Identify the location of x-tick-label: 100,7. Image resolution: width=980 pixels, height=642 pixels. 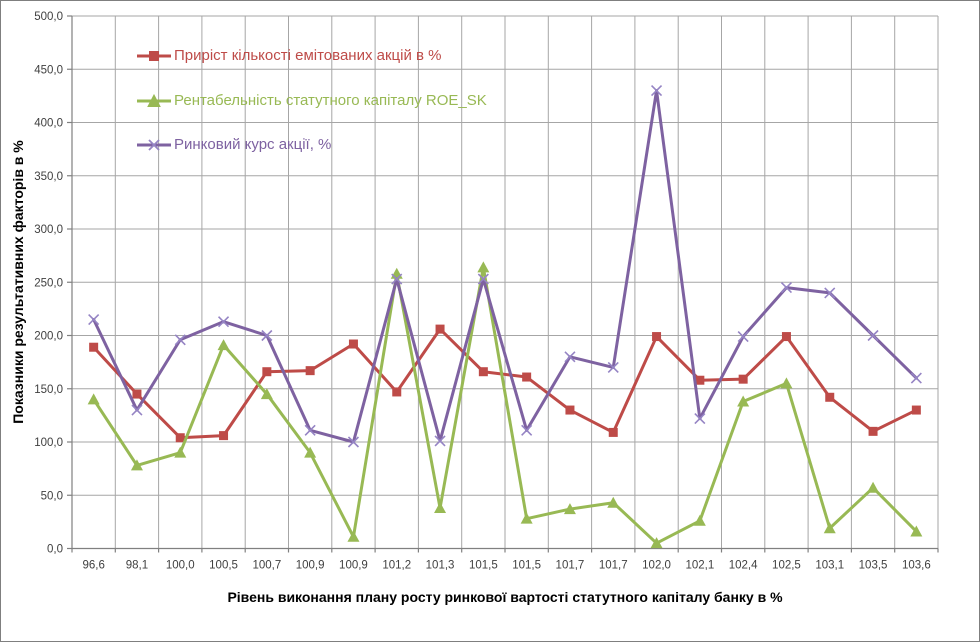
(266, 566).